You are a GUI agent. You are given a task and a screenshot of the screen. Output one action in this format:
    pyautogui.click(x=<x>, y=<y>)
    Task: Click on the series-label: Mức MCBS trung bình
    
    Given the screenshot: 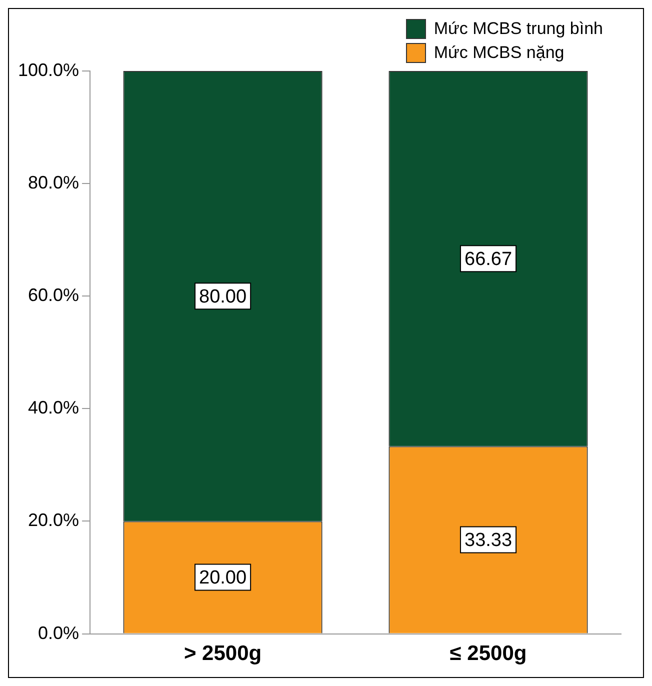 What is the action you would take?
    pyautogui.click(x=518, y=29)
    